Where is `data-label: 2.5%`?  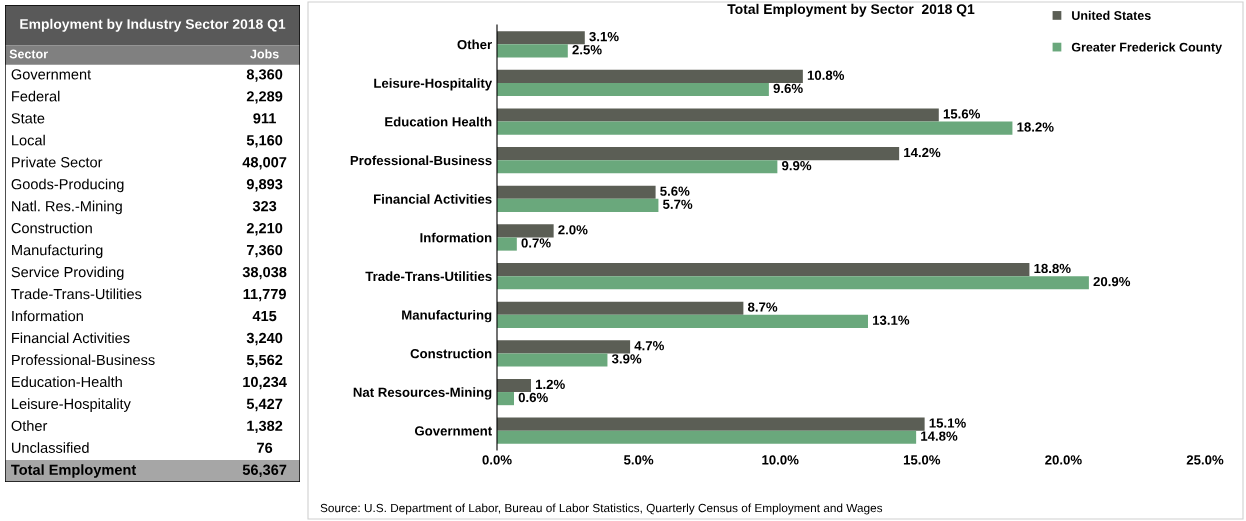
data-label: 2.5% is located at coordinates (587, 50).